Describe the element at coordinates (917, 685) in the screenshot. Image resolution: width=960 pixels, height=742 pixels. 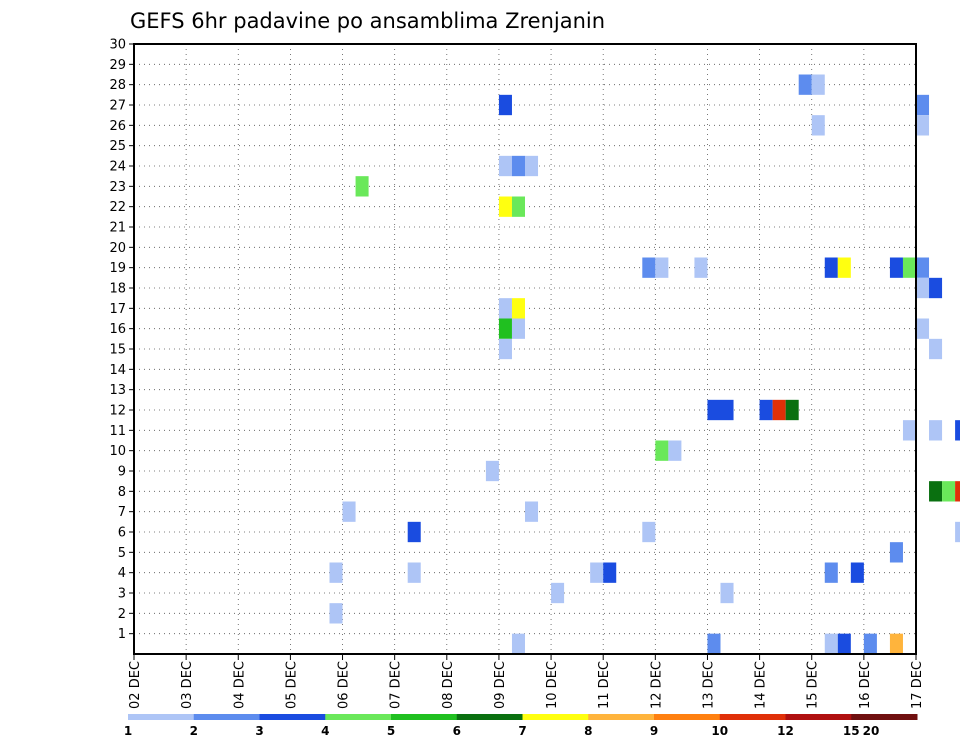
I see `x-tick-label: 17 DEC` at that location.